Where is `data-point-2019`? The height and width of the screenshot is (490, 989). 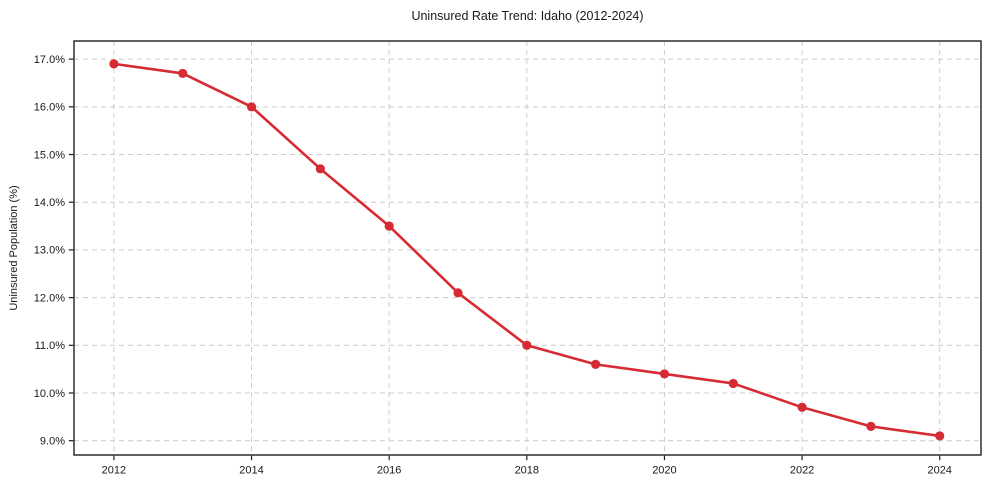 data-point-2019 is located at coordinates (596, 364).